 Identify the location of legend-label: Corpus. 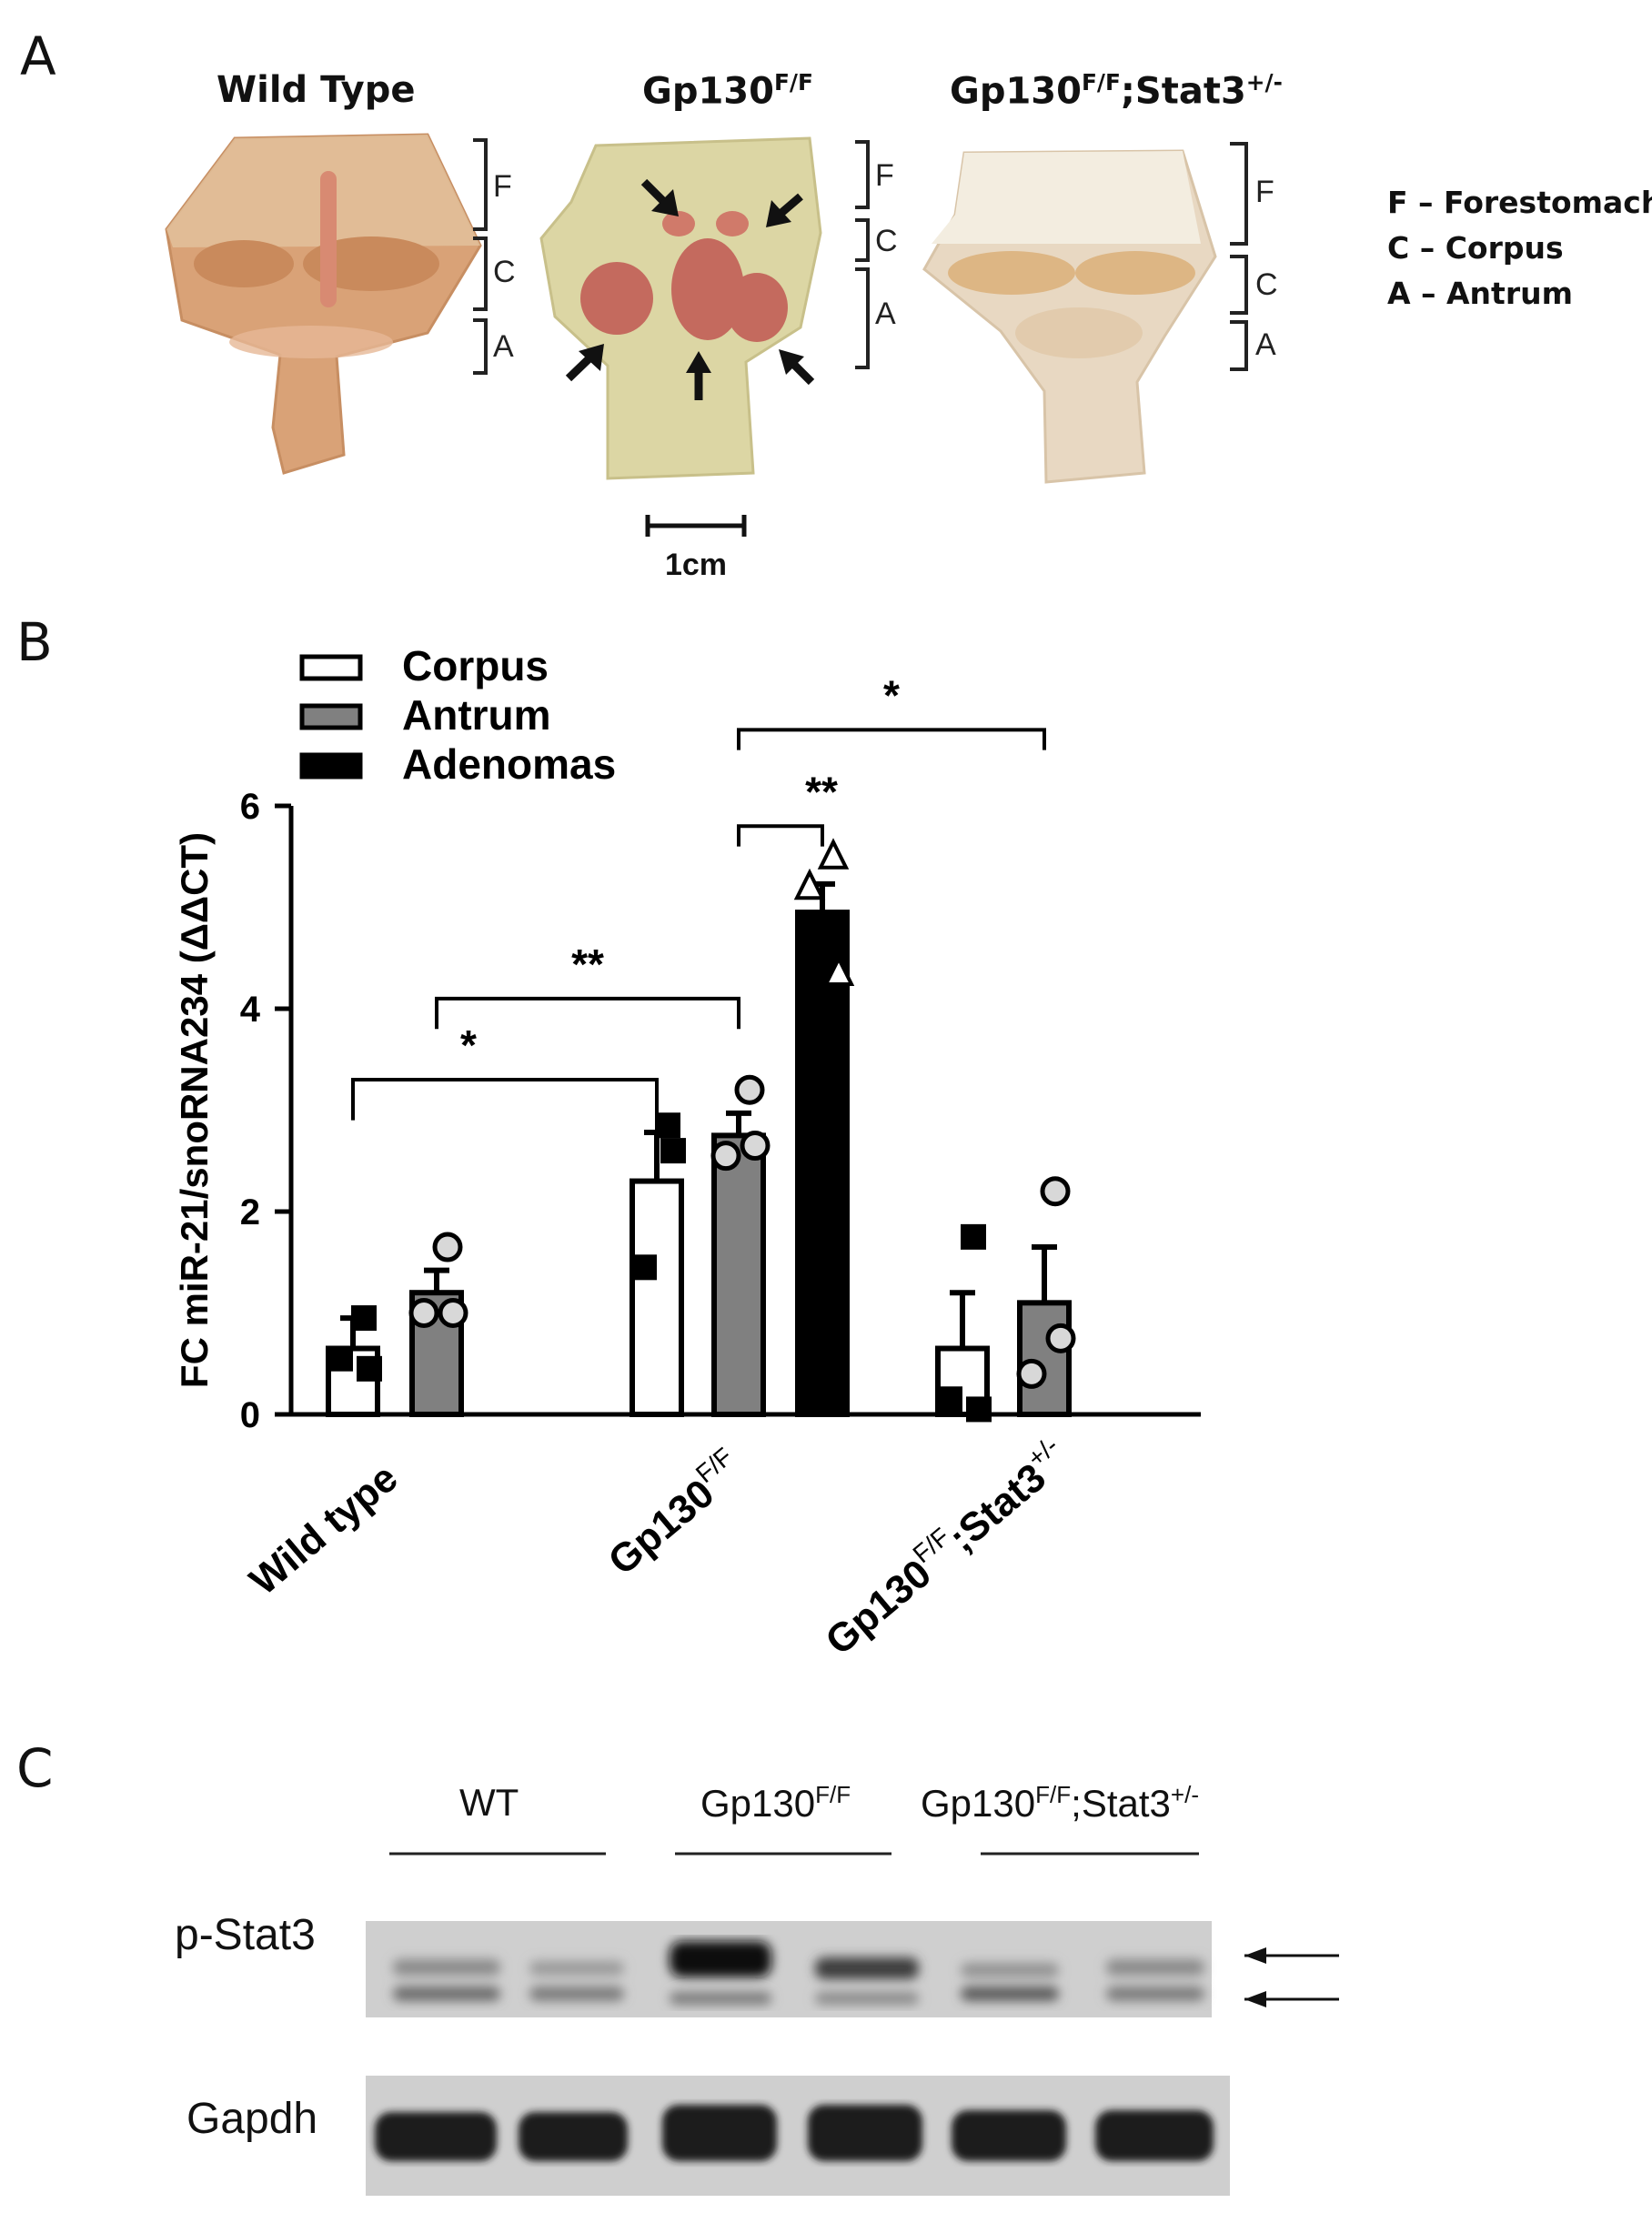
(475, 665).